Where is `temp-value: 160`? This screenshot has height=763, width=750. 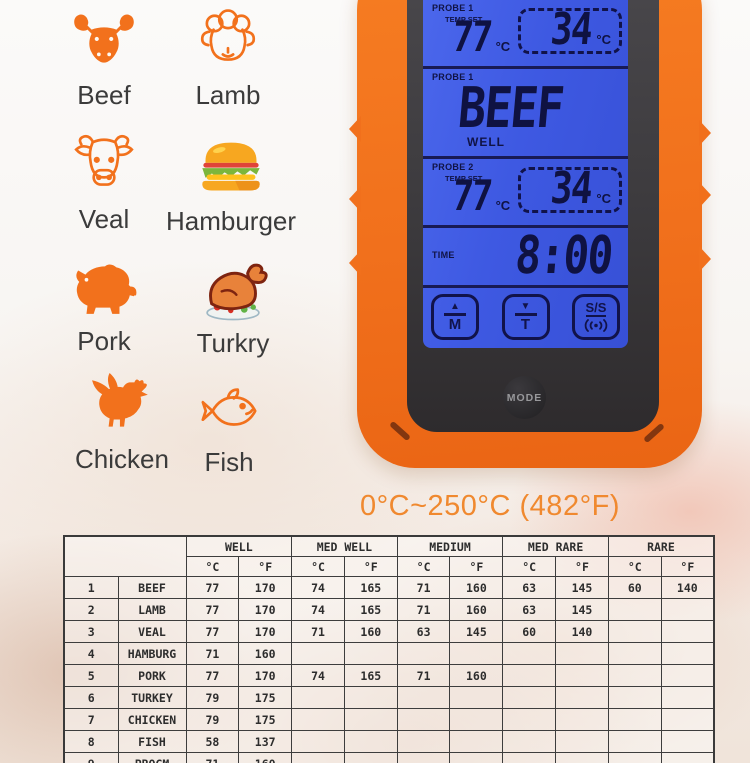 temp-value: 160 is located at coordinates (265, 653).